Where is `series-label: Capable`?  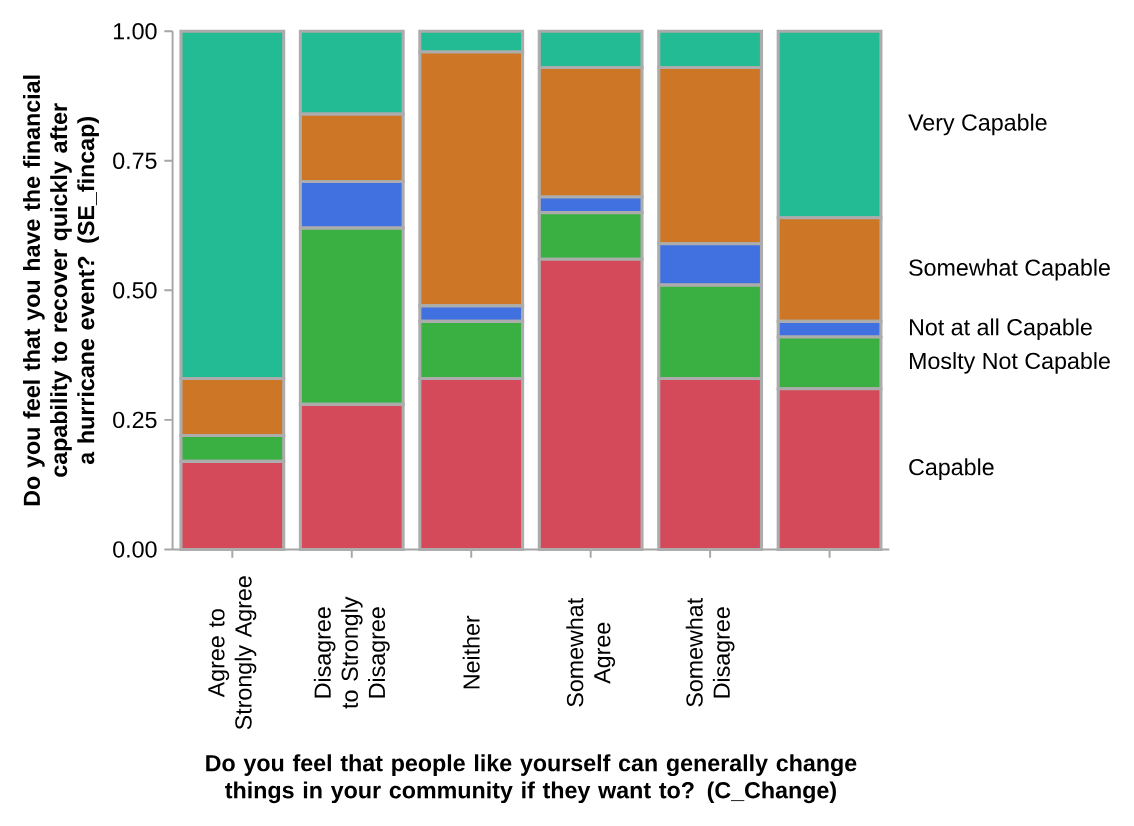 series-label: Capable is located at coordinates (951, 469).